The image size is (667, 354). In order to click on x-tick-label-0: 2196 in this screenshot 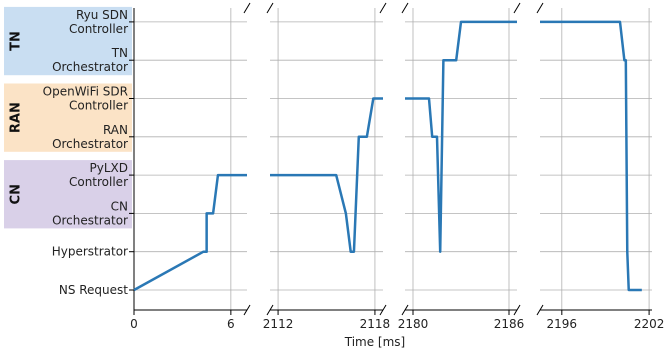, I will do `click(562, 324)`.